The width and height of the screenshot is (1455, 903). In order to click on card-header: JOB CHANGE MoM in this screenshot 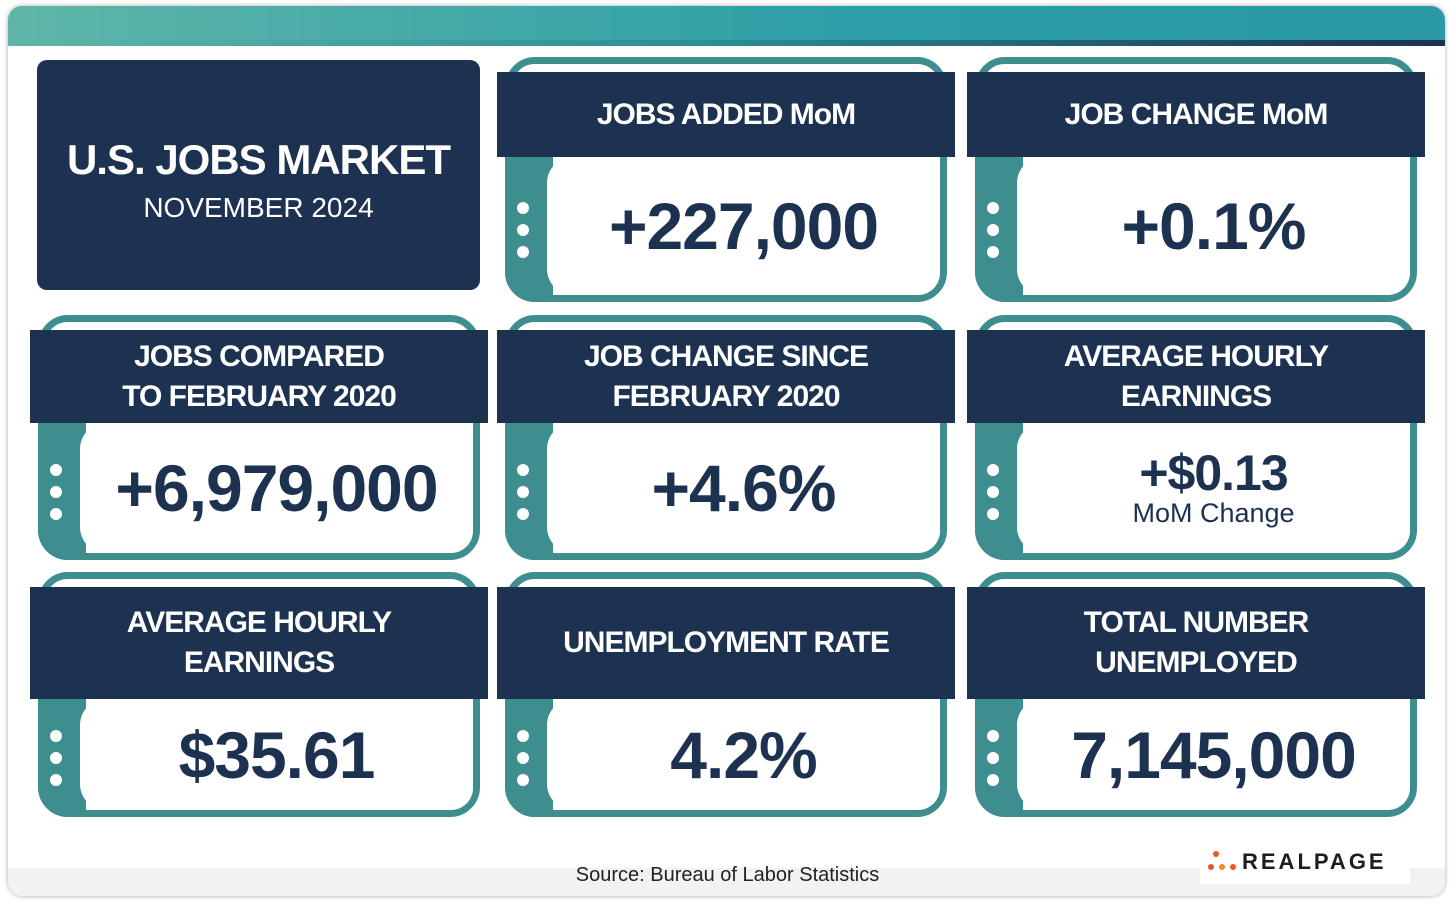, I will do `click(1196, 114)`.